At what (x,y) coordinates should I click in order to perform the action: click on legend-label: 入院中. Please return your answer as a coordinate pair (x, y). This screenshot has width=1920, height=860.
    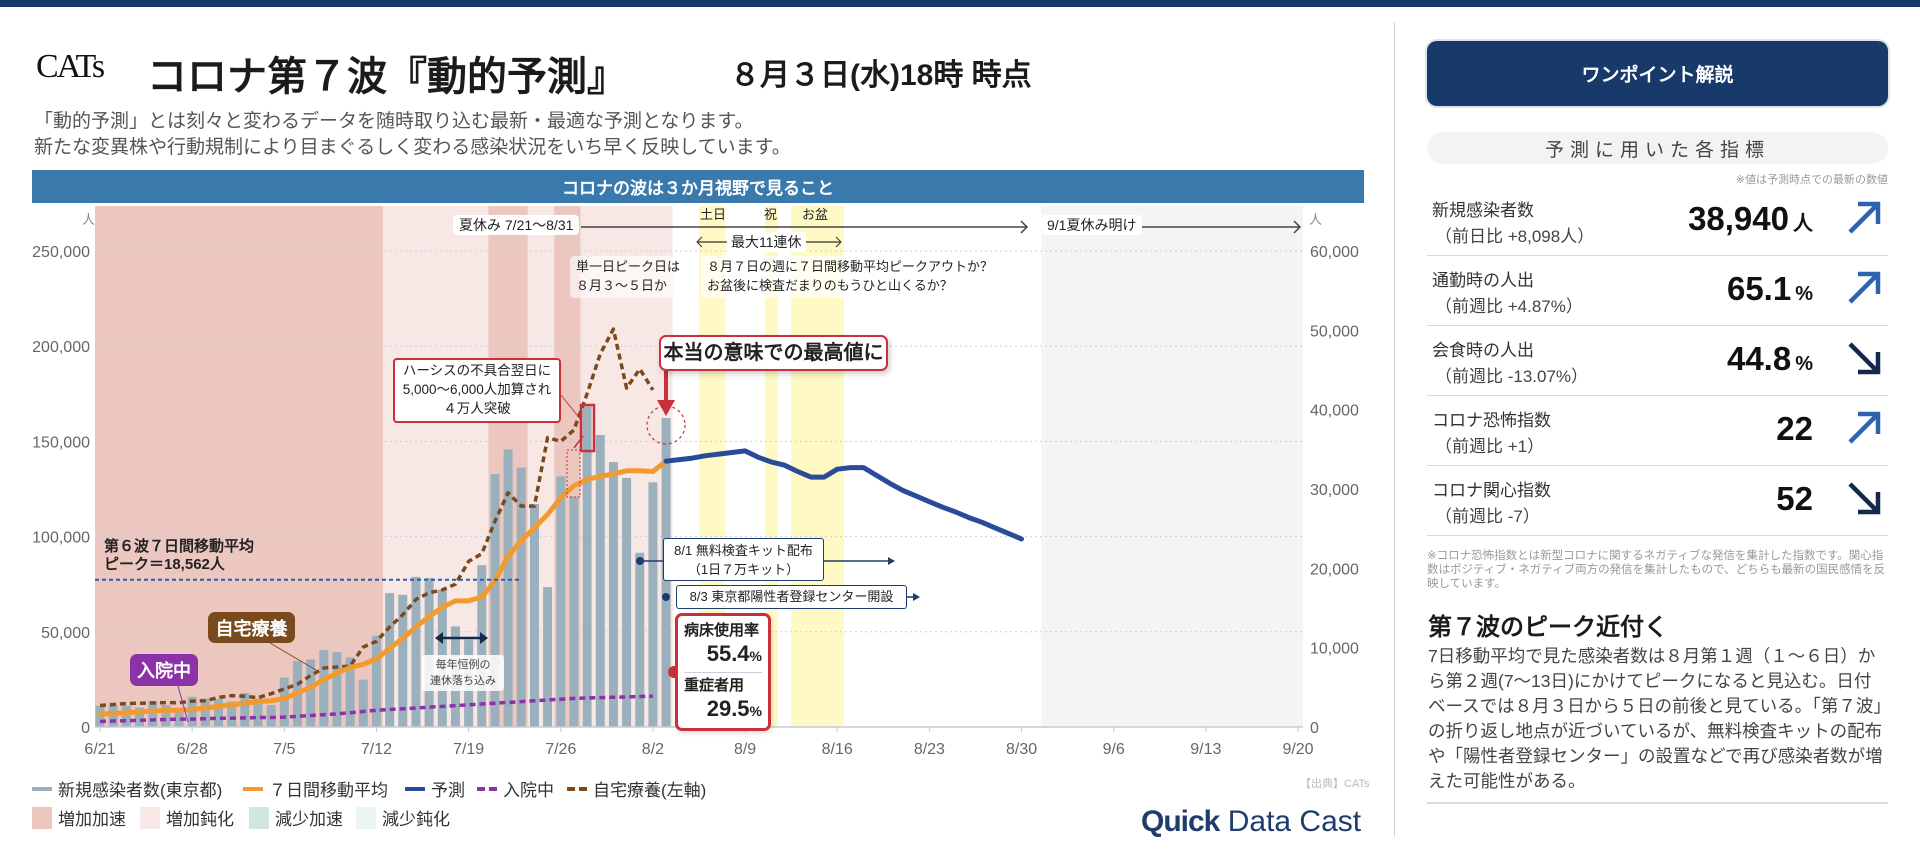
    Looking at the image, I should click on (528, 790).